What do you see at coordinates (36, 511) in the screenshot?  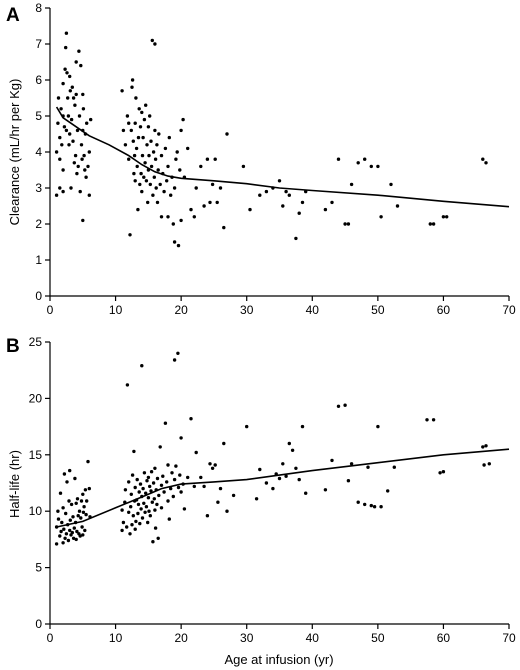 I see `panel-b-y-tick-label: 10` at bounding box center [36, 511].